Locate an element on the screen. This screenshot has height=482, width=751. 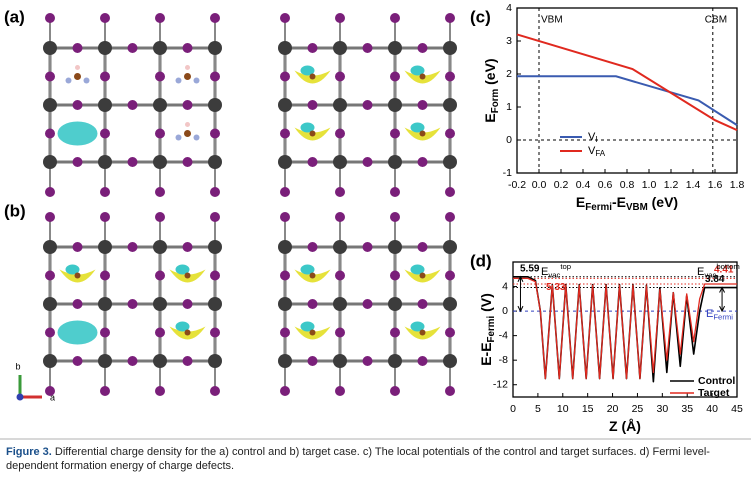
x-tick-label: 0.4 is located at coordinates (583, 185).